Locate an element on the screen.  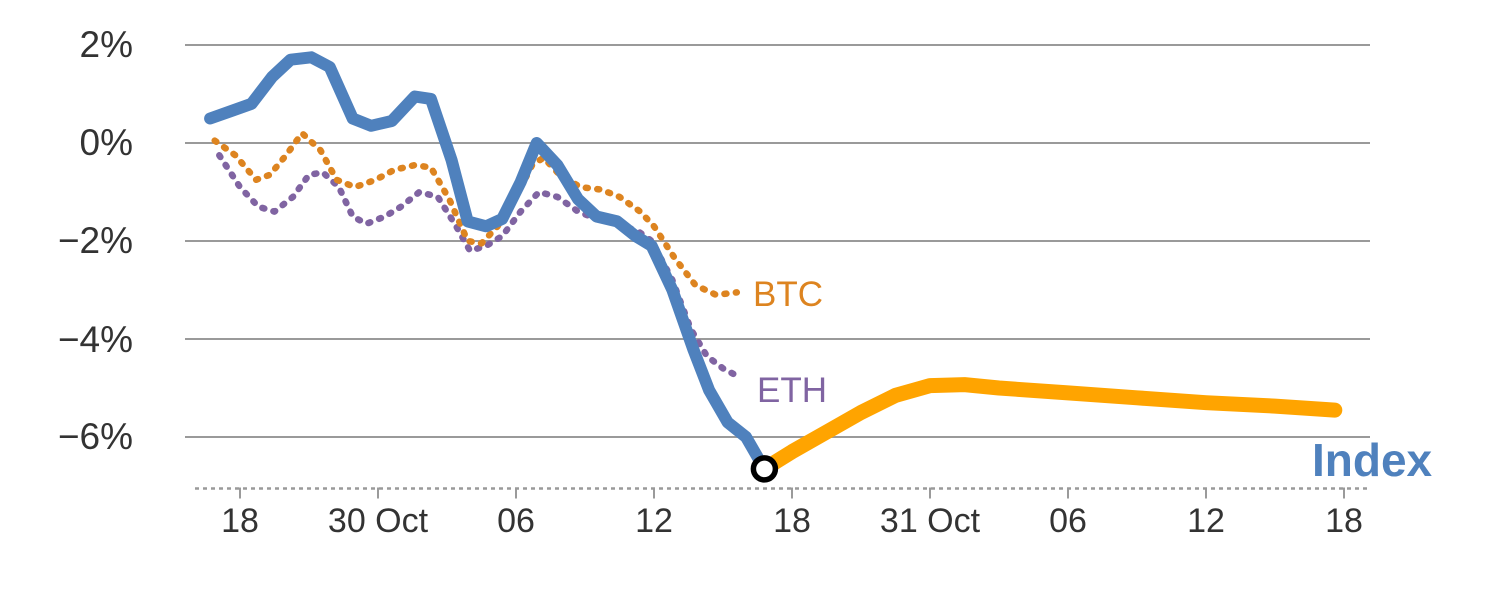
x-tick-label: 31 Oct is located at coordinates (930, 521).